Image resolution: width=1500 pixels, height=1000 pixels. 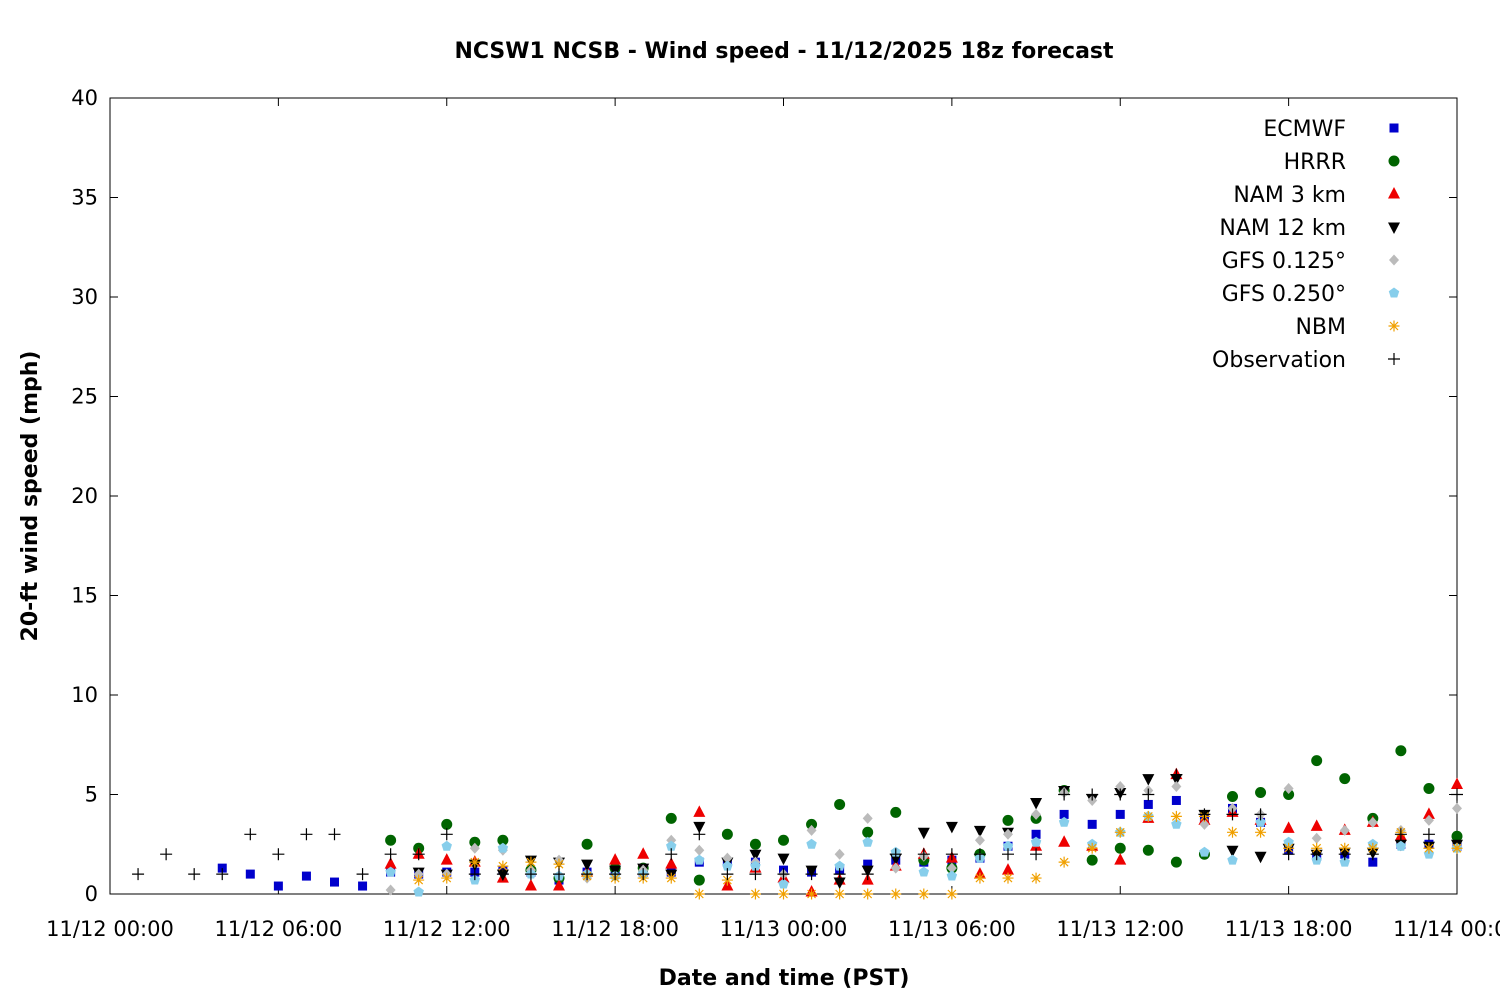 I want to click on data-series, so click(x=797, y=822).